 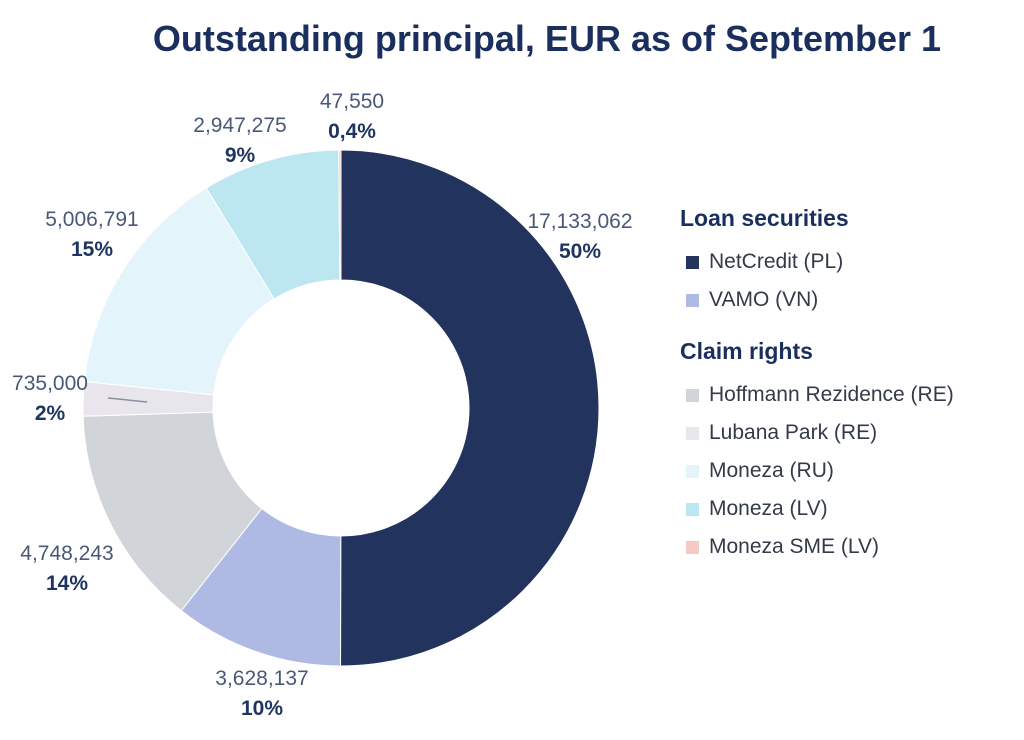 I want to click on legend-item-moneza-lv: Moneza (LV), so click(x=757, y=509).